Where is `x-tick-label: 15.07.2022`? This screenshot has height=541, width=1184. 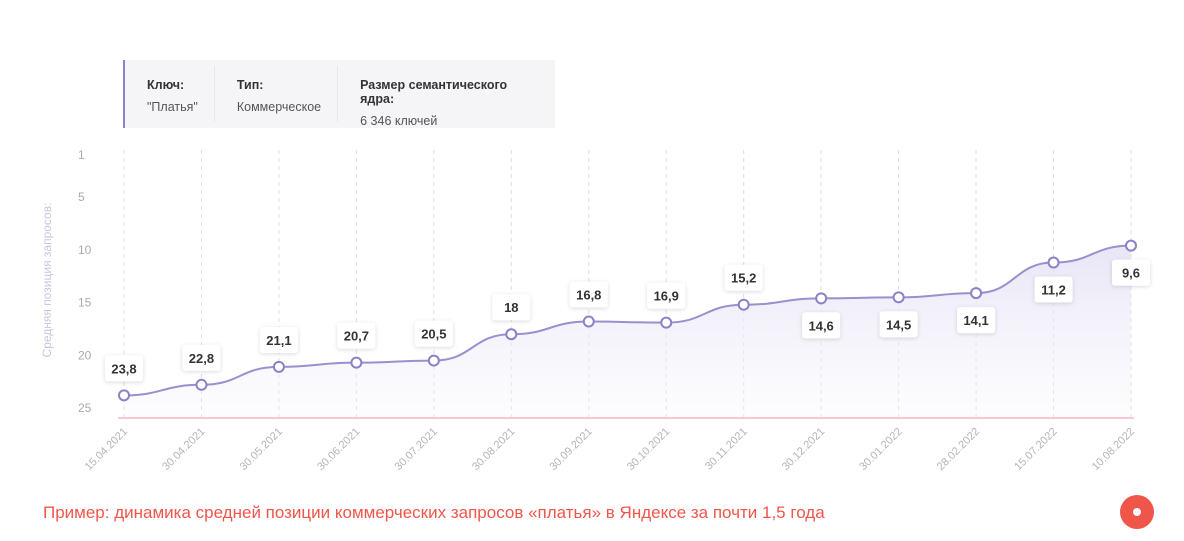 x-tick-label: 15.07.2022 is located at coordinates (1035, 449).